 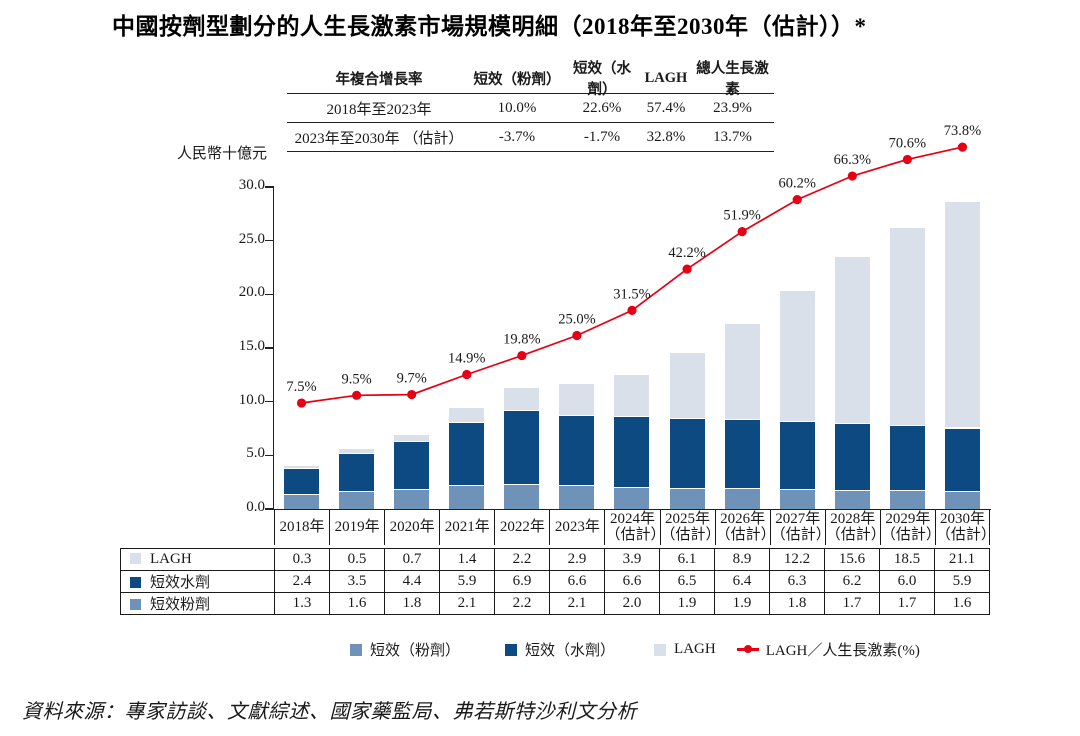 I want to click on row-label-cell: 短效水劑, so click(x=197, y=581).